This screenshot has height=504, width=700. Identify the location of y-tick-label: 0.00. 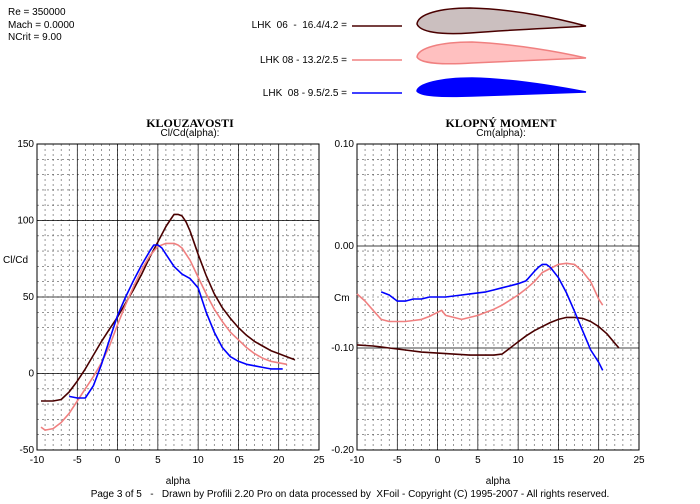
(345, 246).